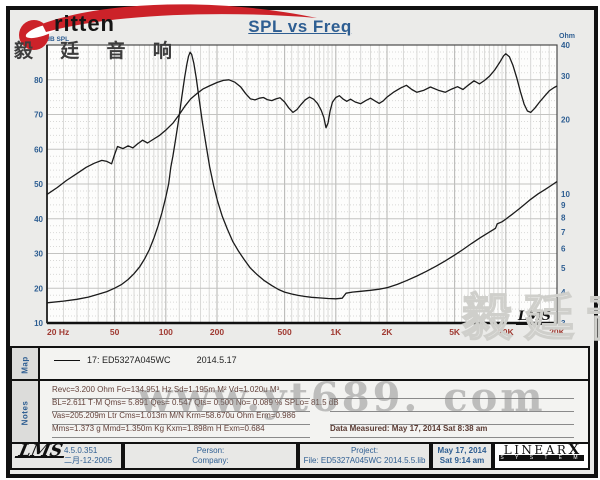 This screenshot has height=480, width=600. Describe the element at coordinates (565, 45) in the screenshot. I see `y-right-tick: 40` at that location.